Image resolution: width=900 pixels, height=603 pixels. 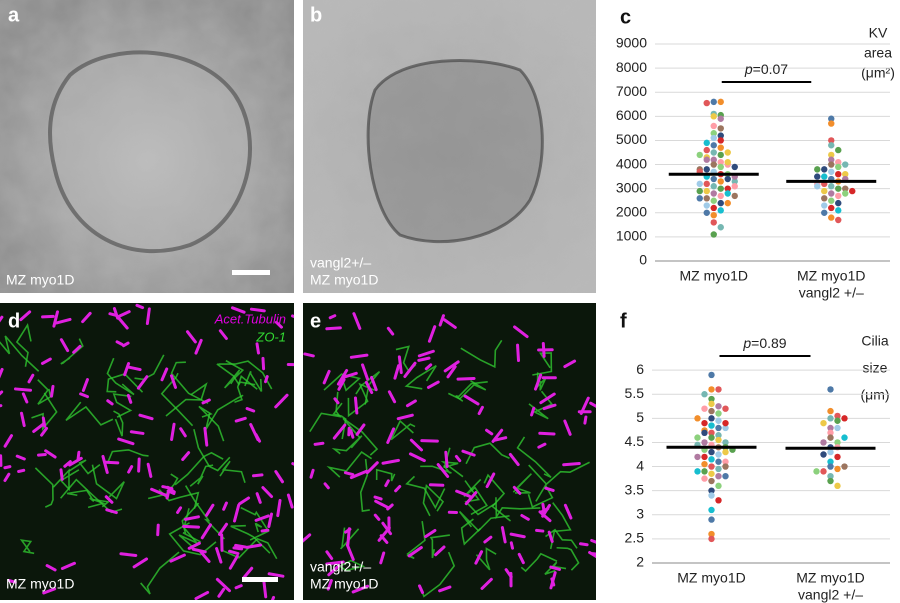 I want to click on axis-title: size, so click(x=875, y=368).